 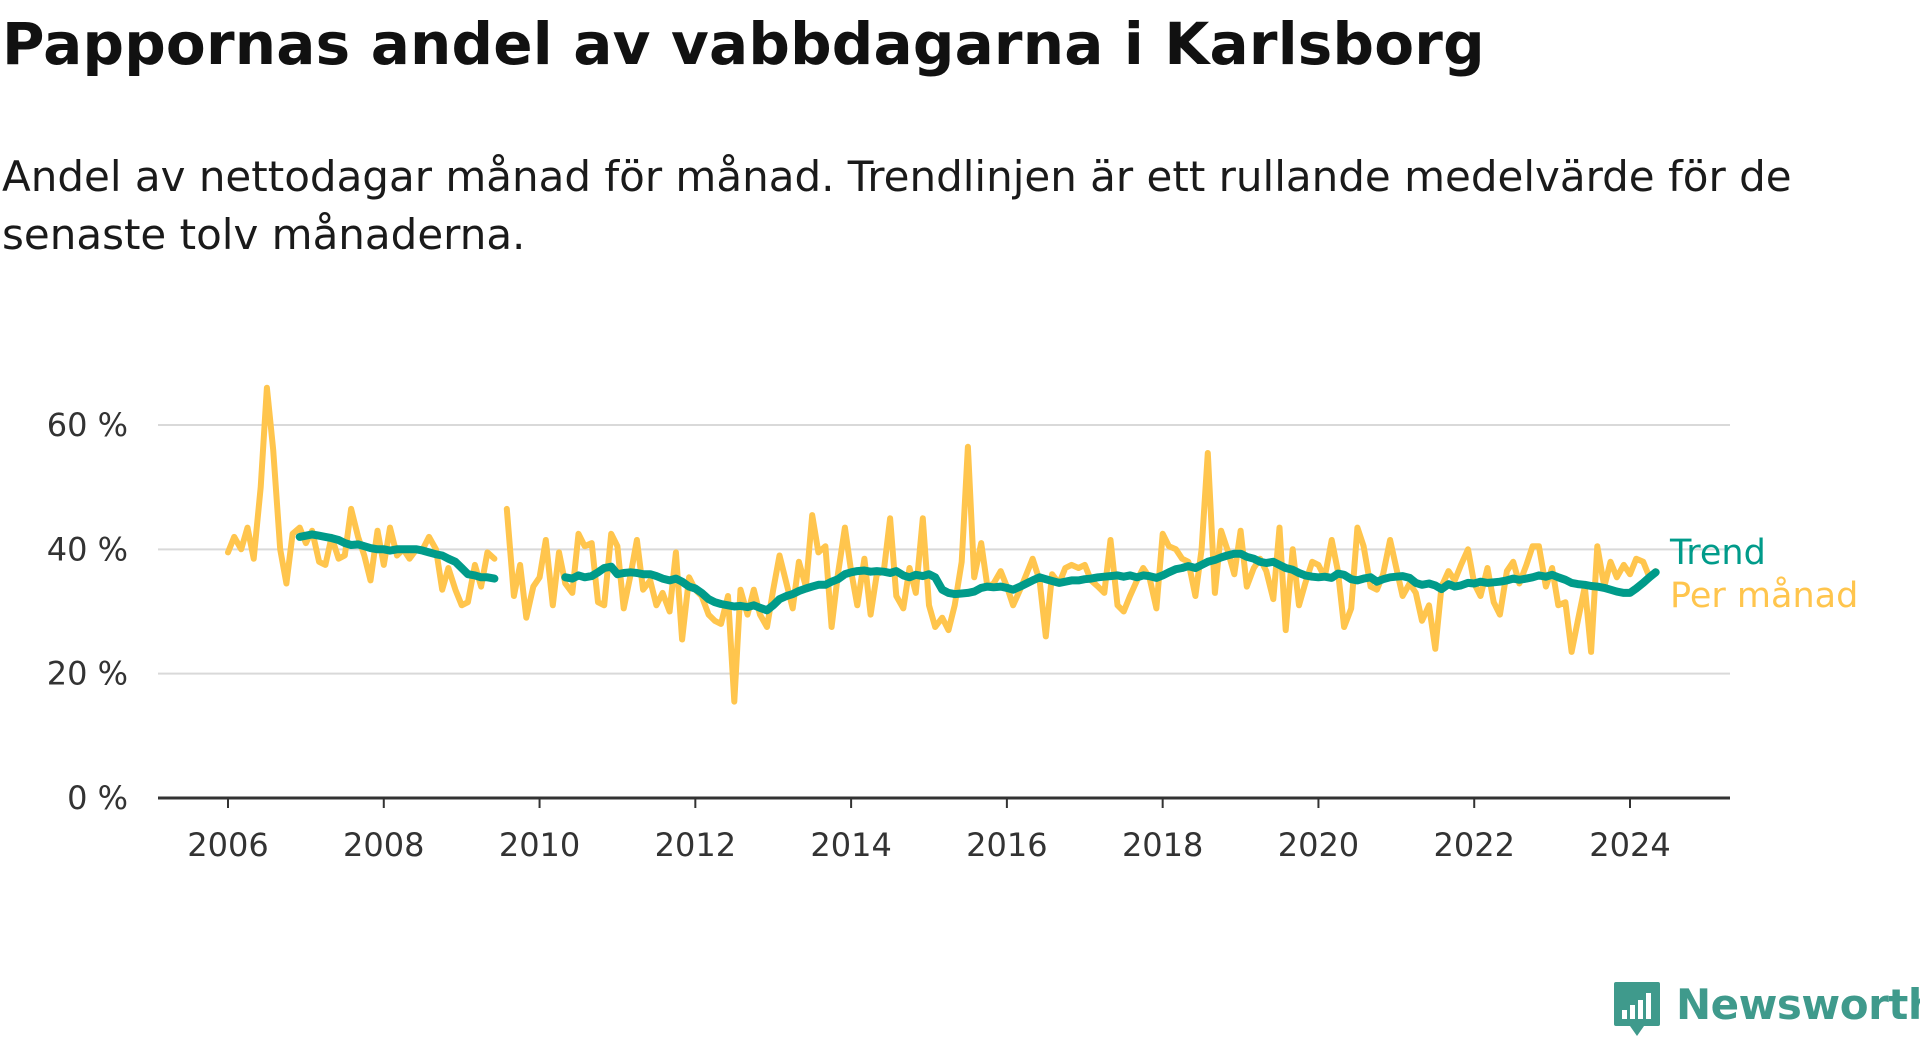 What do you see at coordinates (1717, 553) in the screenshot?
I see `legend-label-trend: Trend` at bounding box center [1717, 553].